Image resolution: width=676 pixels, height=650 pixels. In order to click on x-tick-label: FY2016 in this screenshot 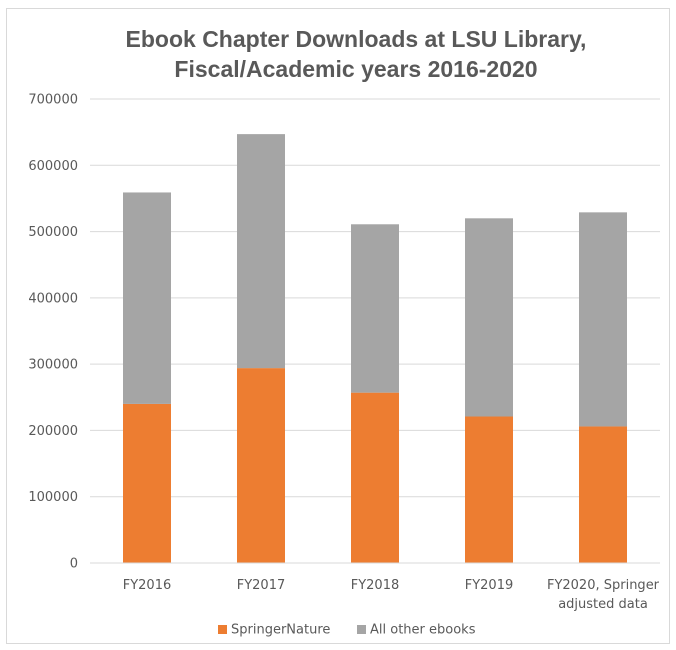, I will do `click(147, 585)`.